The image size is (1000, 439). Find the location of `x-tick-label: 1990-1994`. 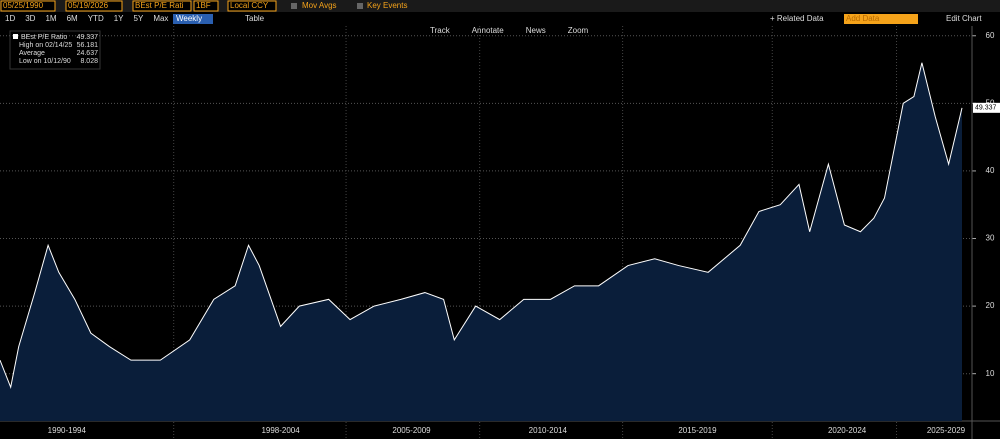

x-tick-label: 1990-1994 is located at coordinates (67, 430).